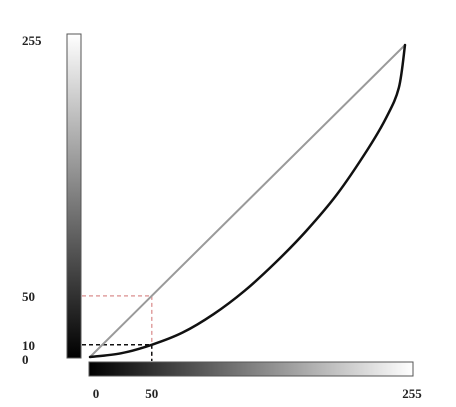  What do you see at coordinates (412, 393) in the screenshot?
I see `x-tick-label-2: 255` at bounding box center [412, 393].